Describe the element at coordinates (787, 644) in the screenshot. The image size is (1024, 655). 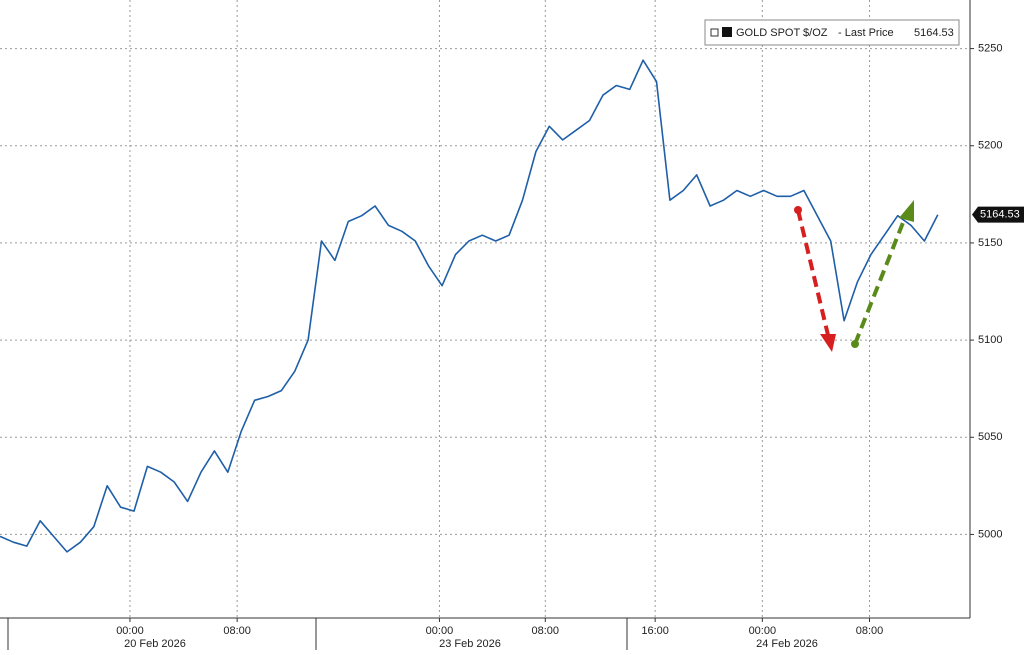
I see `date-label: 24 Feb 2026` at that location.